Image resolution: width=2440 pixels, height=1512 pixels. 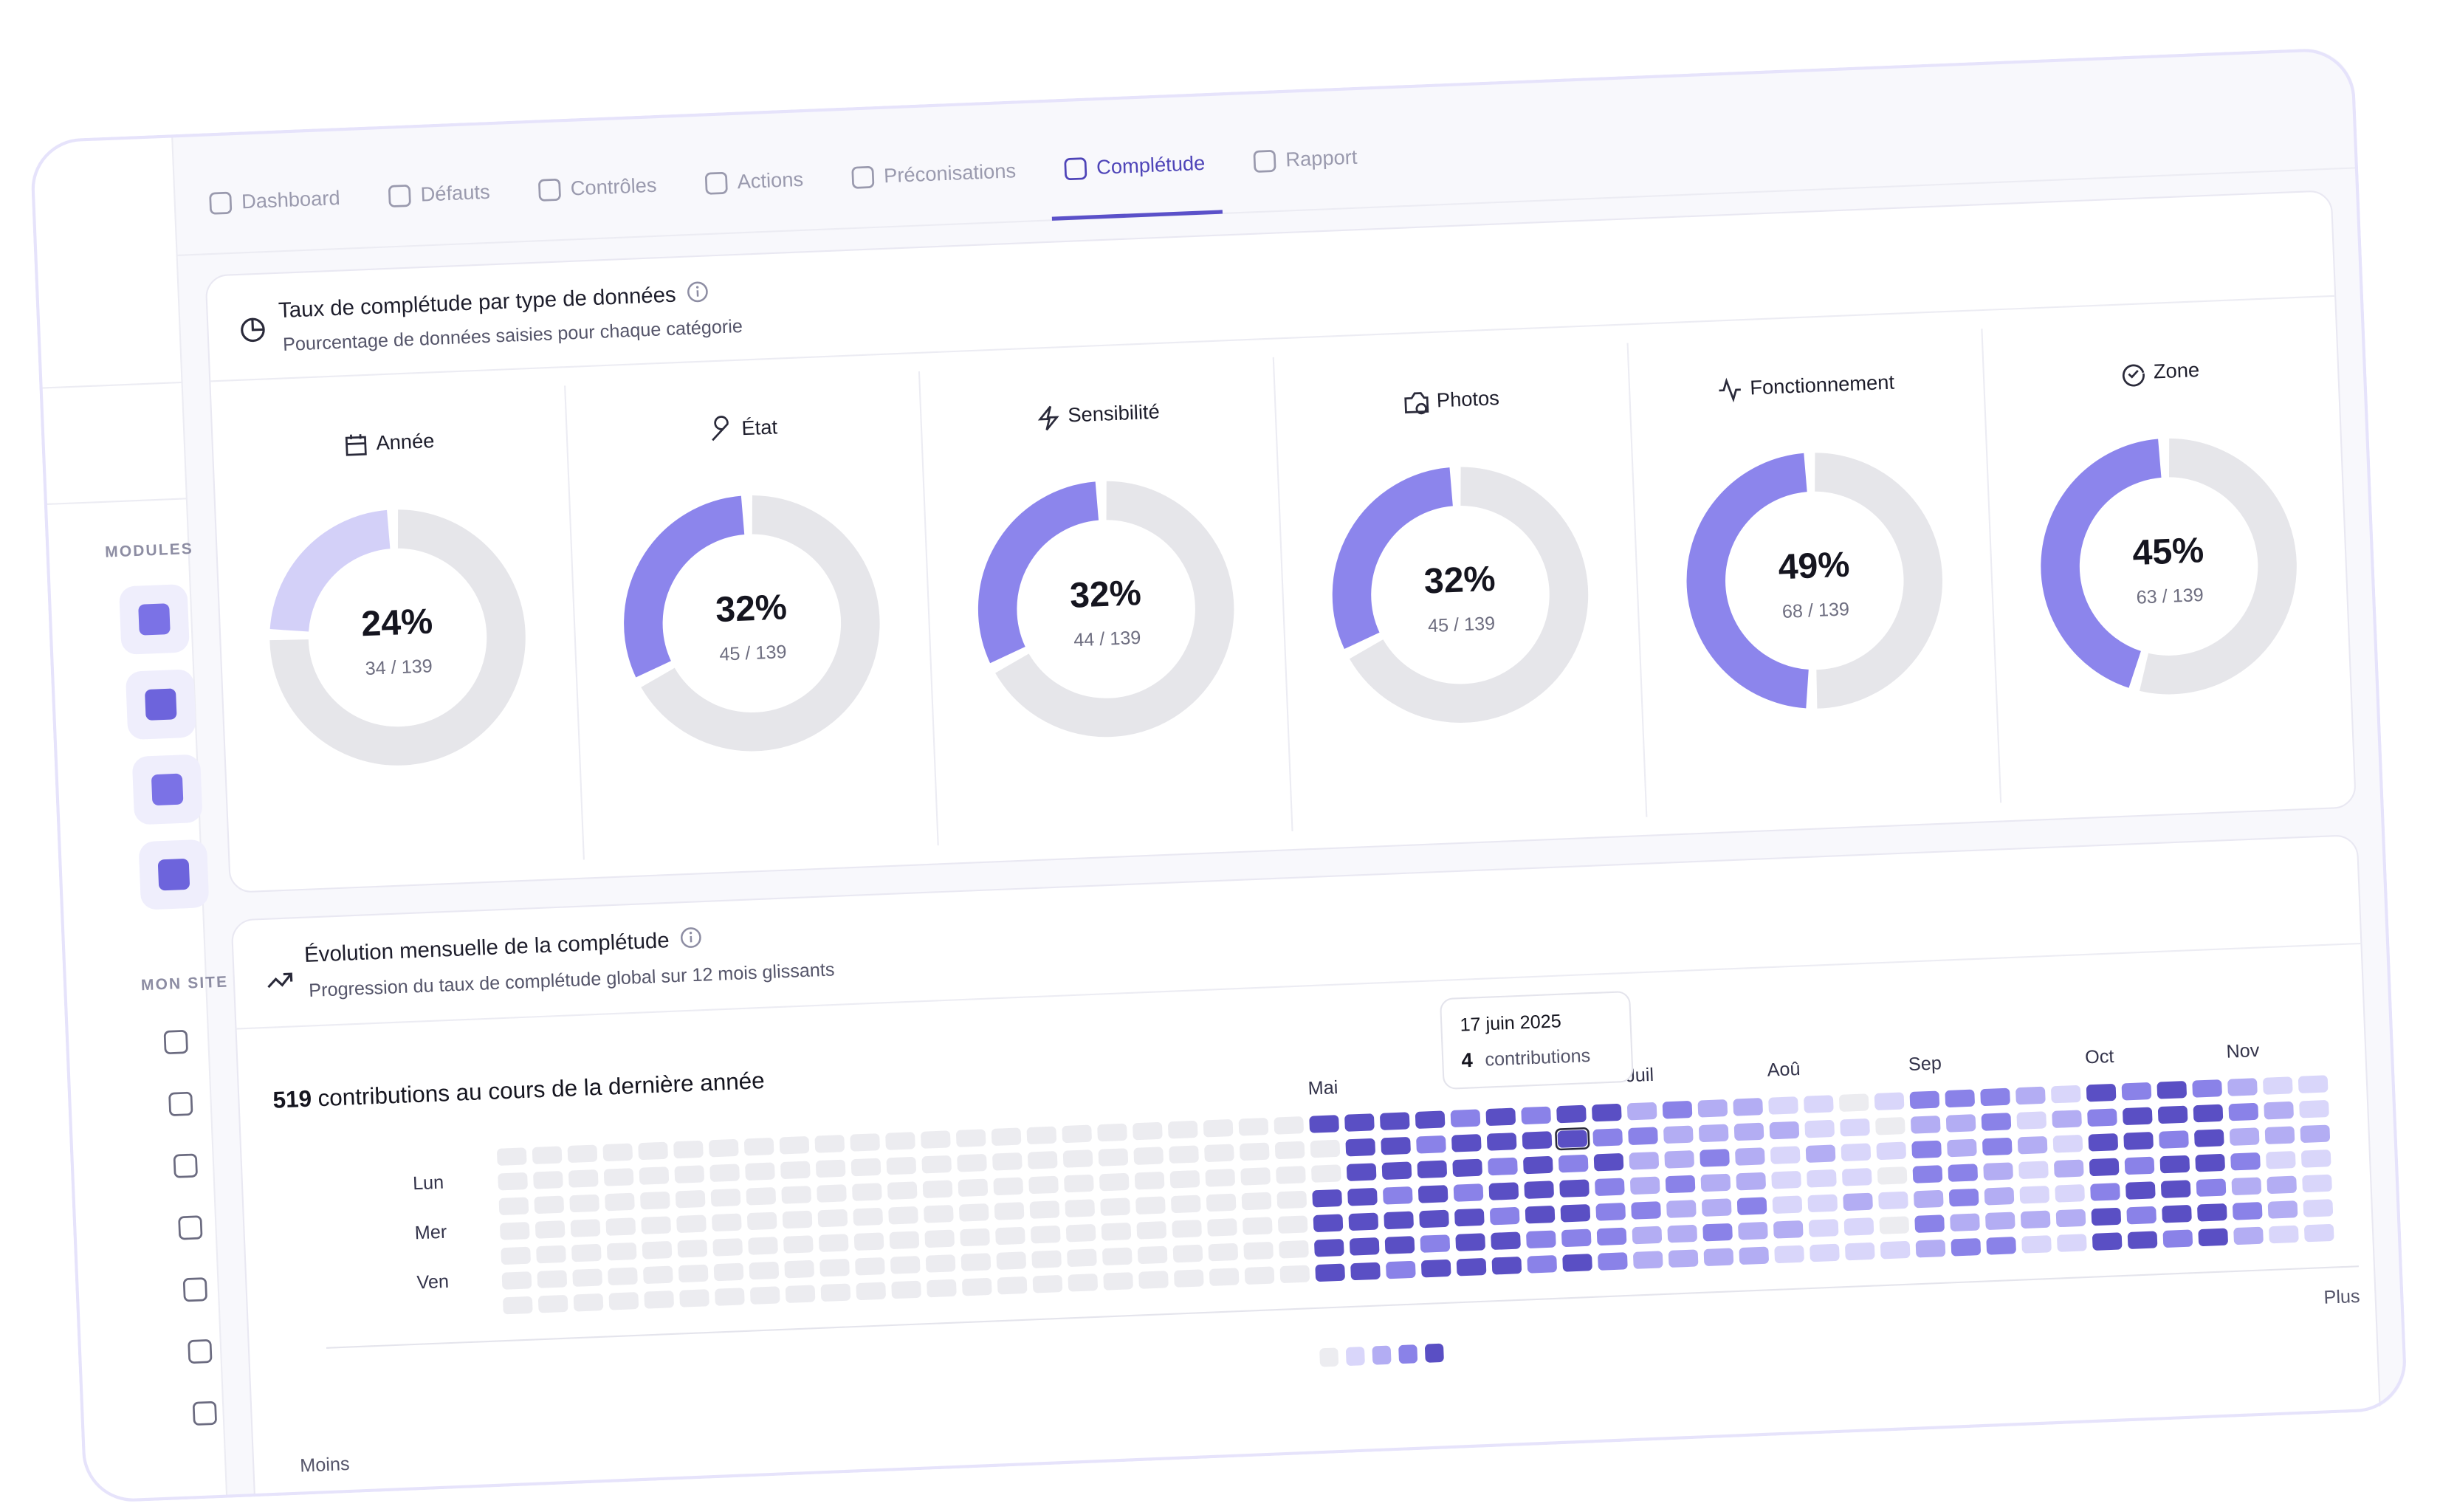 What do you see at coordinates (613, 186) in the screenshot?
I see `tab: Contrôles` at bounding box center [613, 186].